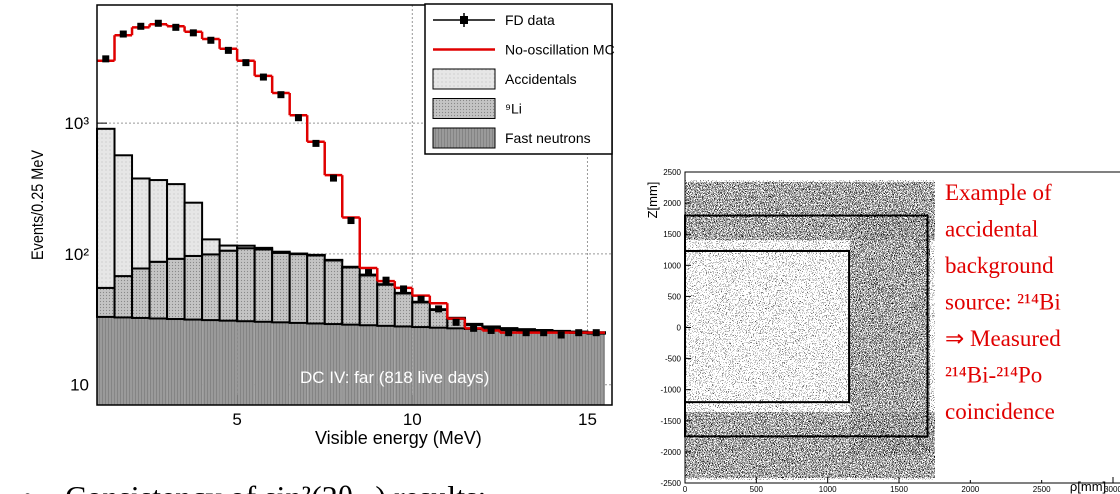  I want to click on x-tick-label: 2500, so click(1042, 489).